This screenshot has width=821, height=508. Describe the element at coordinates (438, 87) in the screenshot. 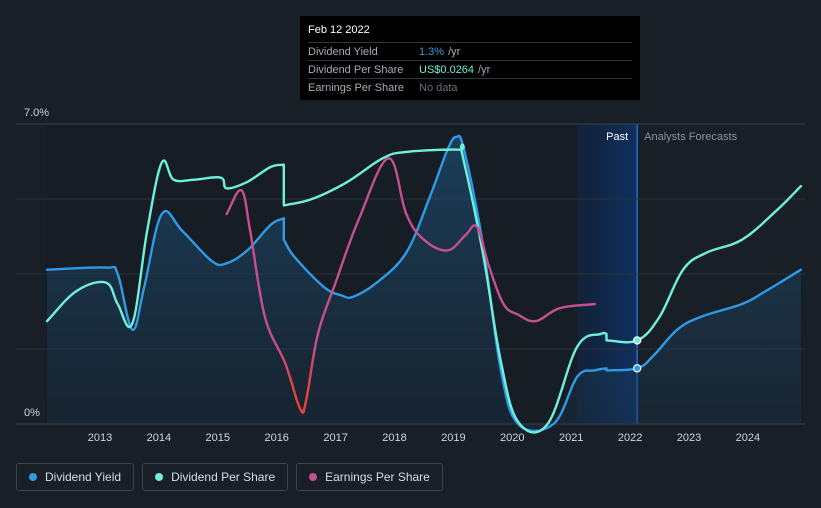

I see `tooltip-value: No data` at that location.